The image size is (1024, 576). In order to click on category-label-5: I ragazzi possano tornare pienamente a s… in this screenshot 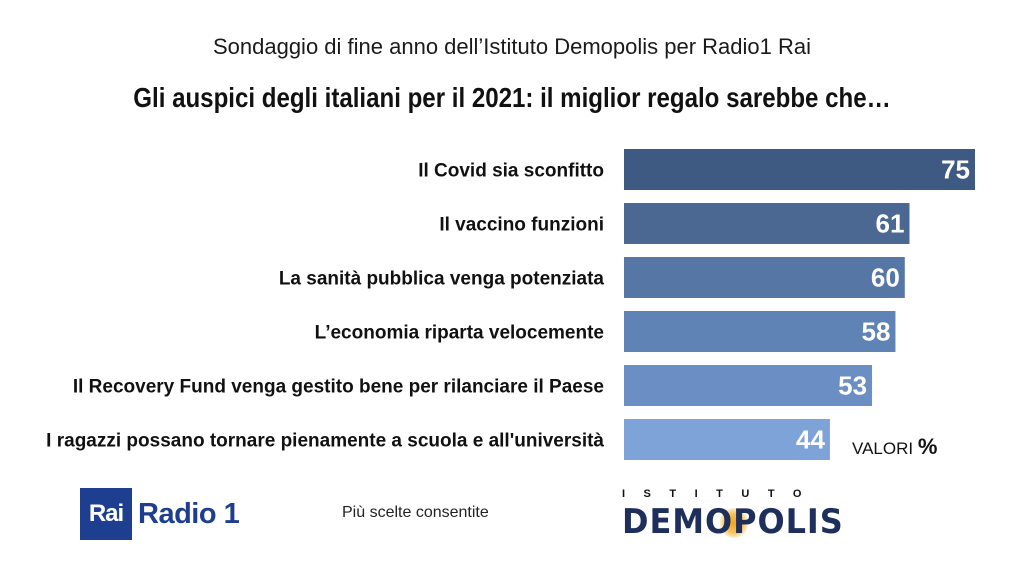, I will do `click(325, 441)`.